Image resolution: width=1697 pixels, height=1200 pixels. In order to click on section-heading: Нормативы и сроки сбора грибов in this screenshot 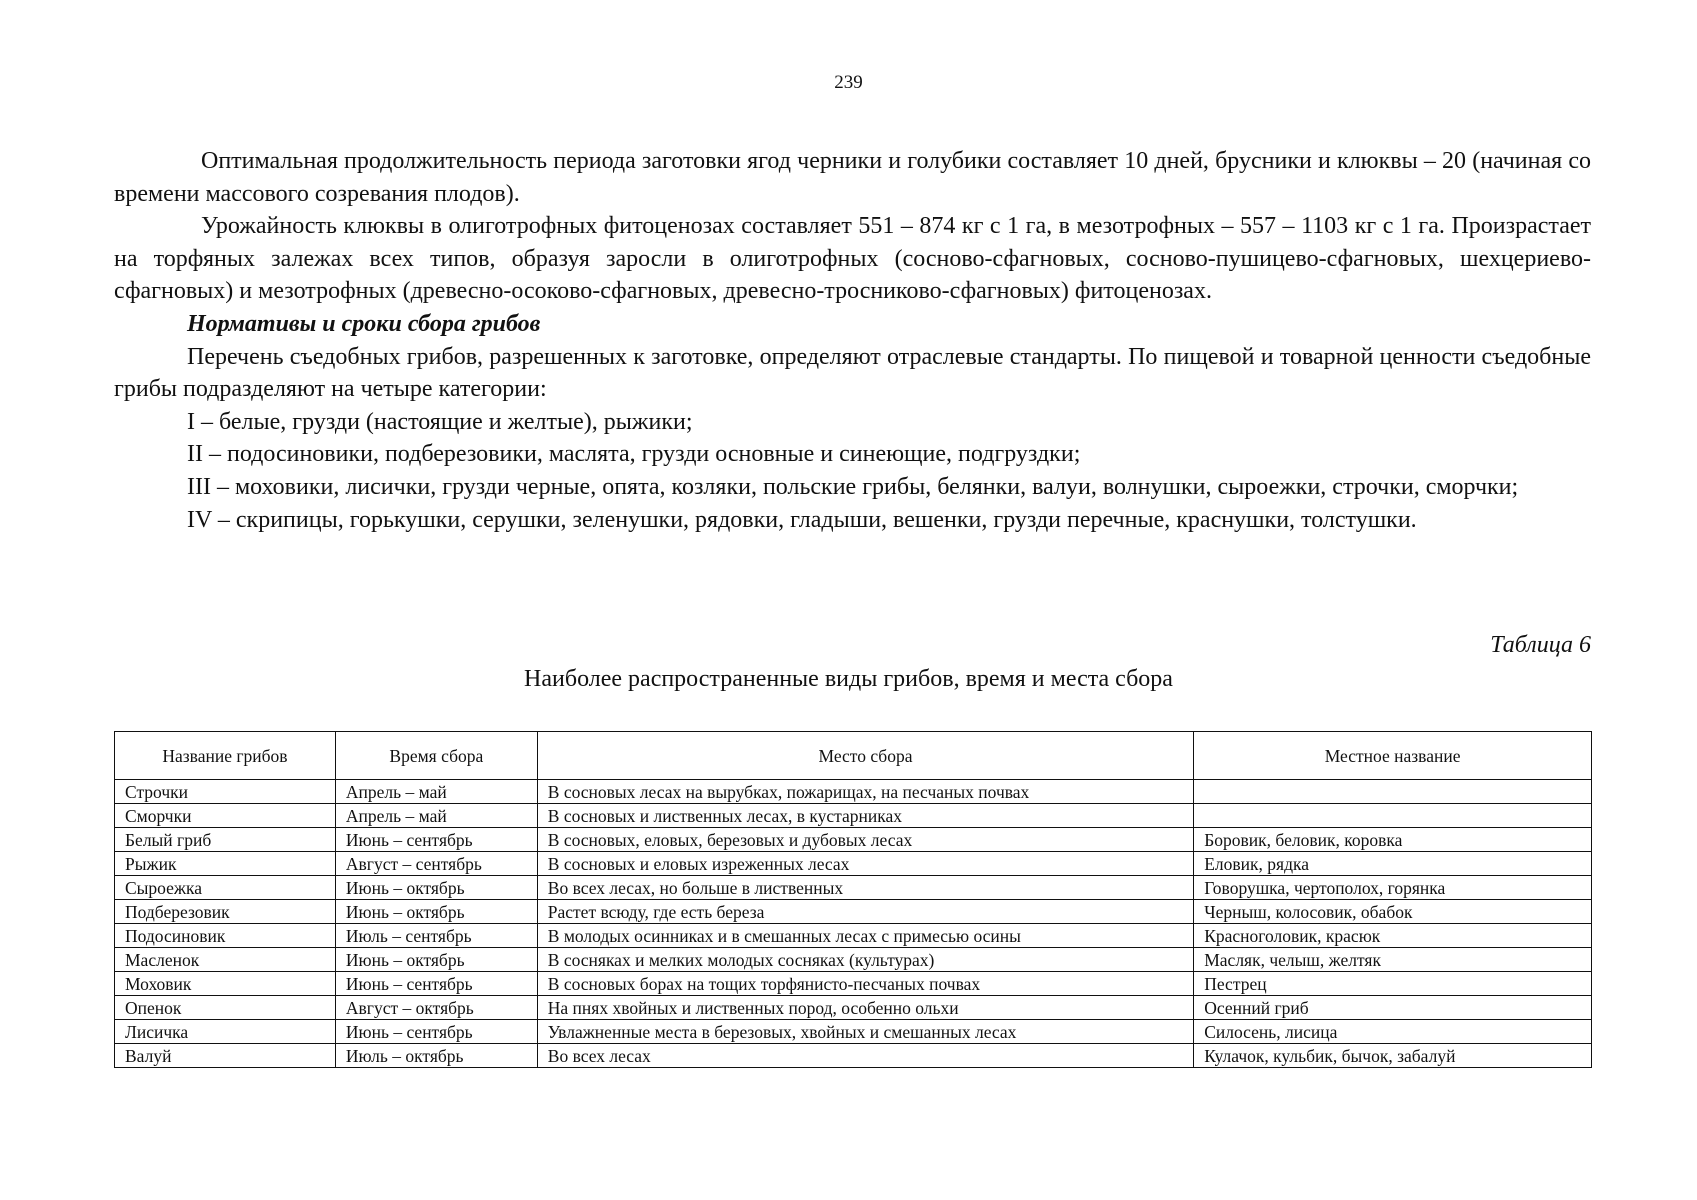, I will do `click(364, 323)`.